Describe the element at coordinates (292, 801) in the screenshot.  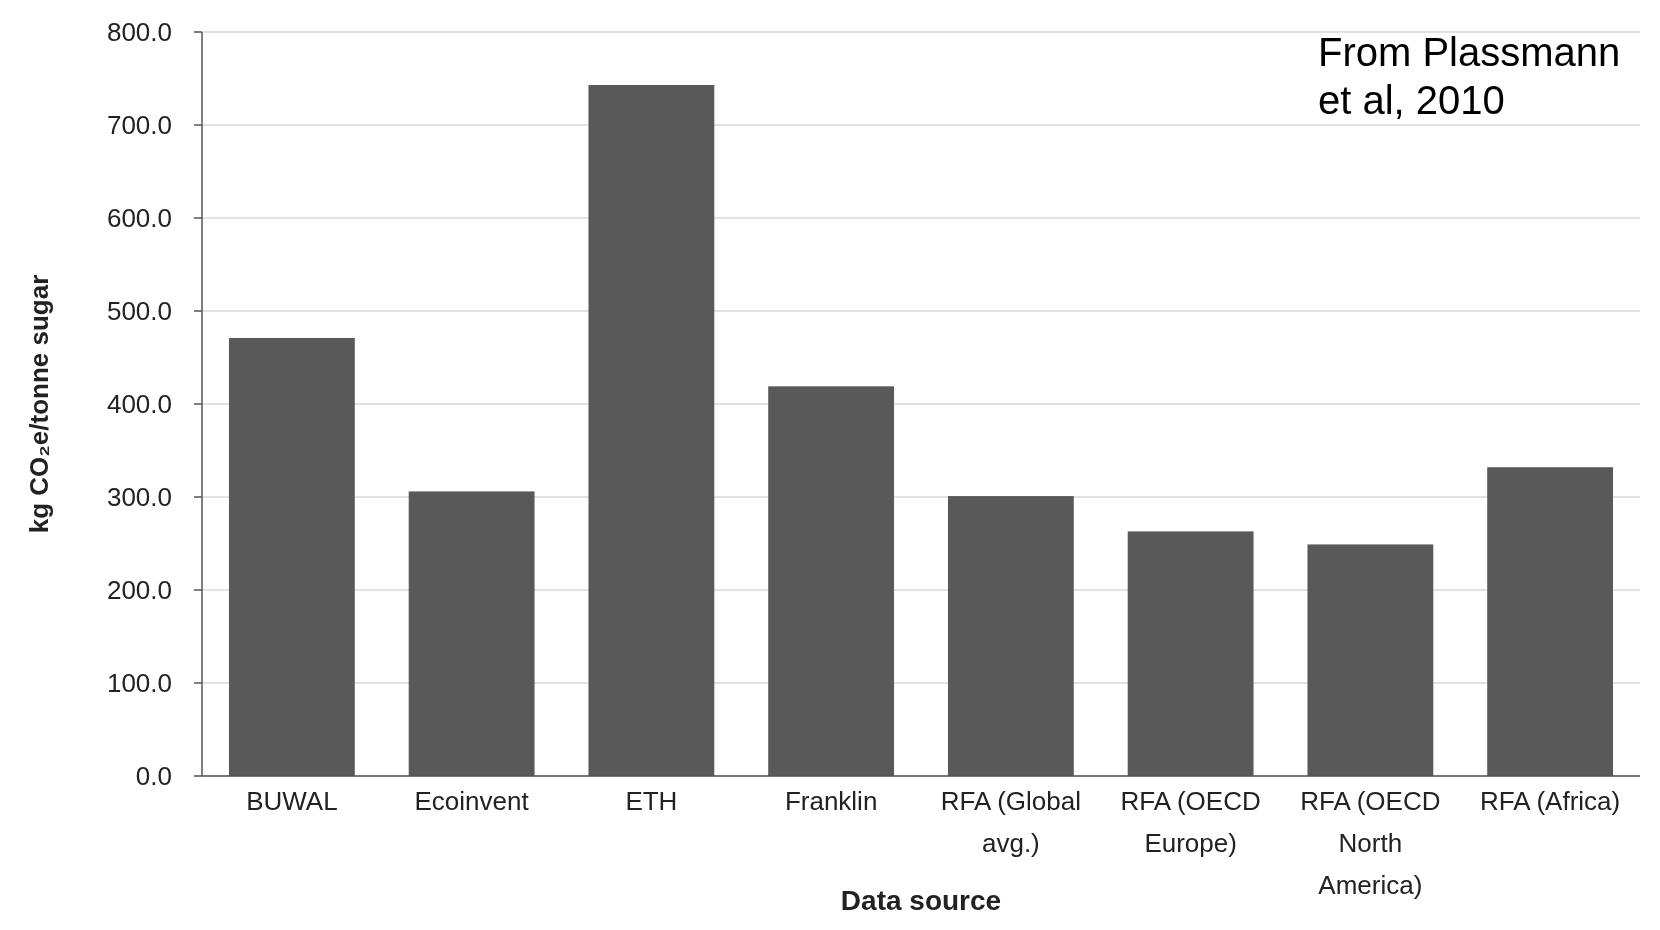
I see `x-tick-label: BUWAL` at that location.